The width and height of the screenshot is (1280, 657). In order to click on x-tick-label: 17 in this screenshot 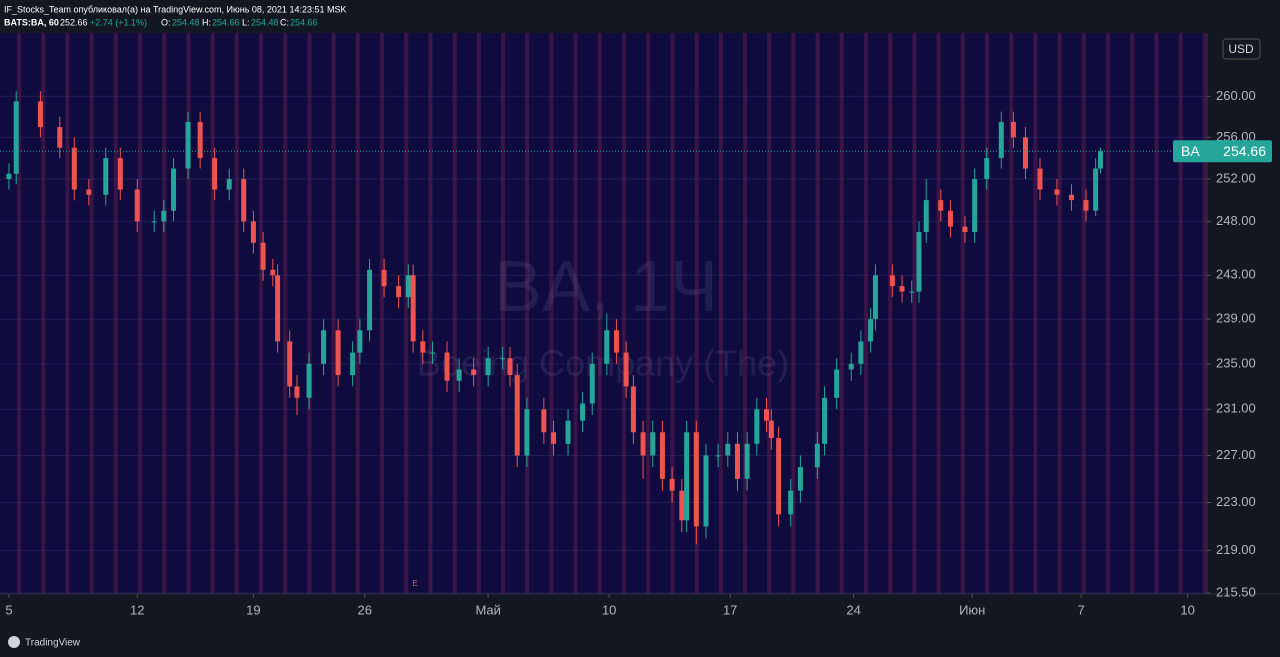, I will do `click(730, 609)`.